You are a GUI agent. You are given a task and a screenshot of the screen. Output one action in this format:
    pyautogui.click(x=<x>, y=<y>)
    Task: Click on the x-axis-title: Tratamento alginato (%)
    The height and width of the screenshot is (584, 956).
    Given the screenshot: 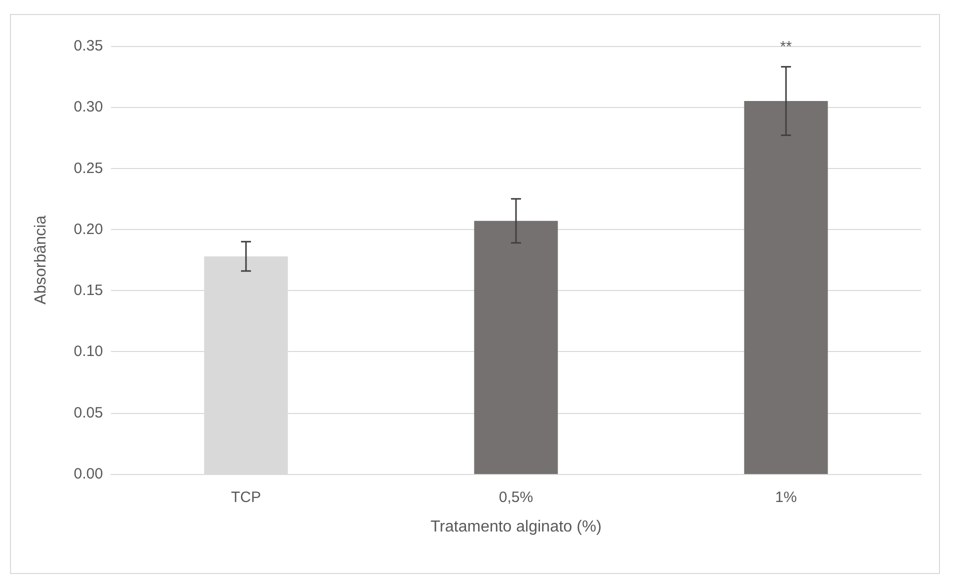 What is the action you would take?
    pyautogui.click(x=516, y=527)
    